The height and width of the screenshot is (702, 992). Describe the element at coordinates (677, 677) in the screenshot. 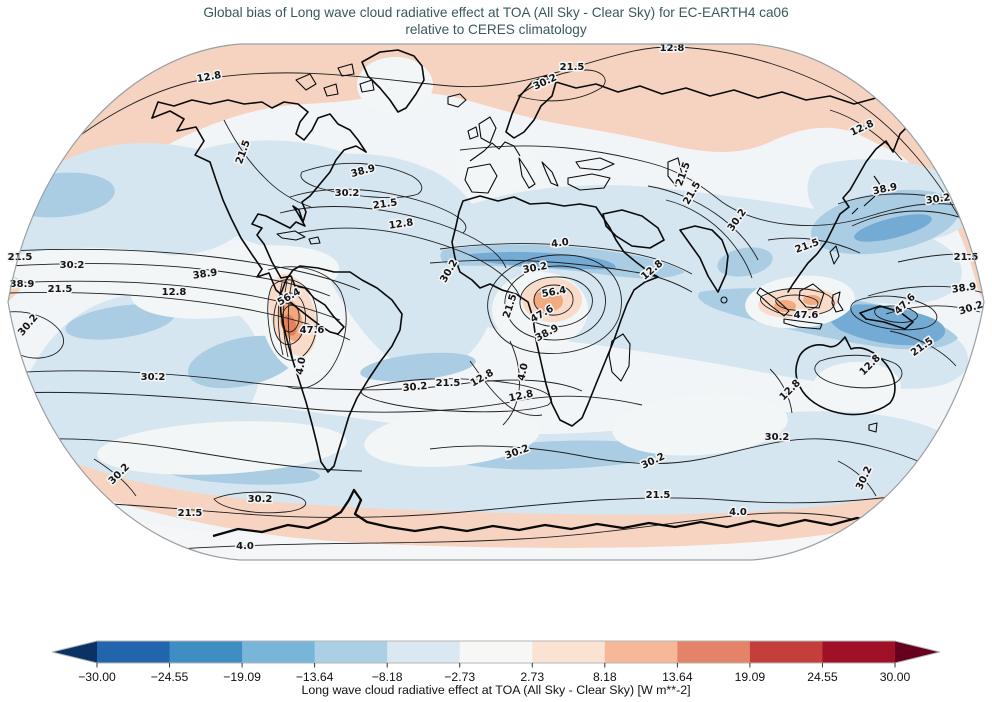

I see `colorbar-tick-label: 13.64` at that location.